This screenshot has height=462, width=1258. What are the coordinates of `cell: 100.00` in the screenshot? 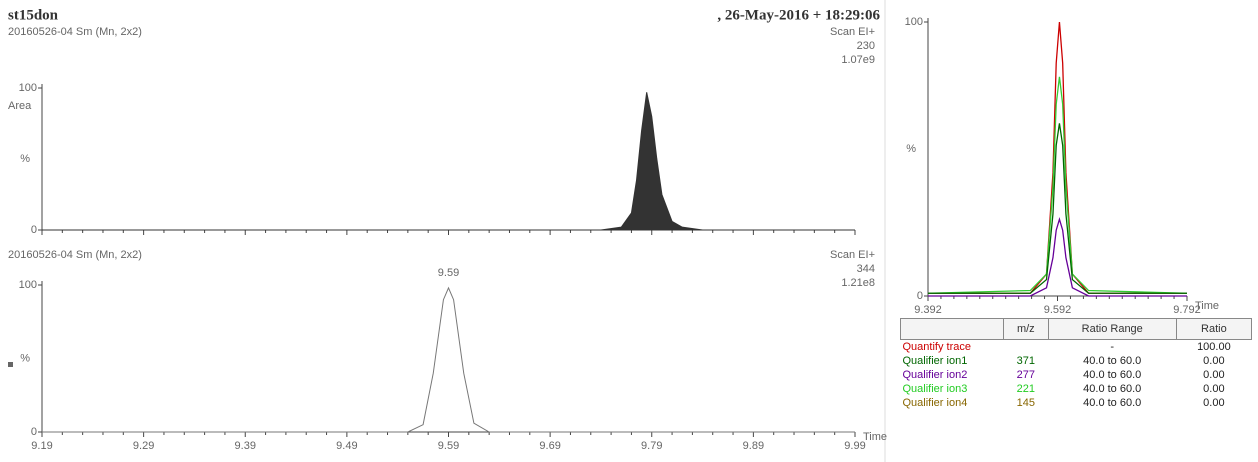 It's located at (1214, 347).